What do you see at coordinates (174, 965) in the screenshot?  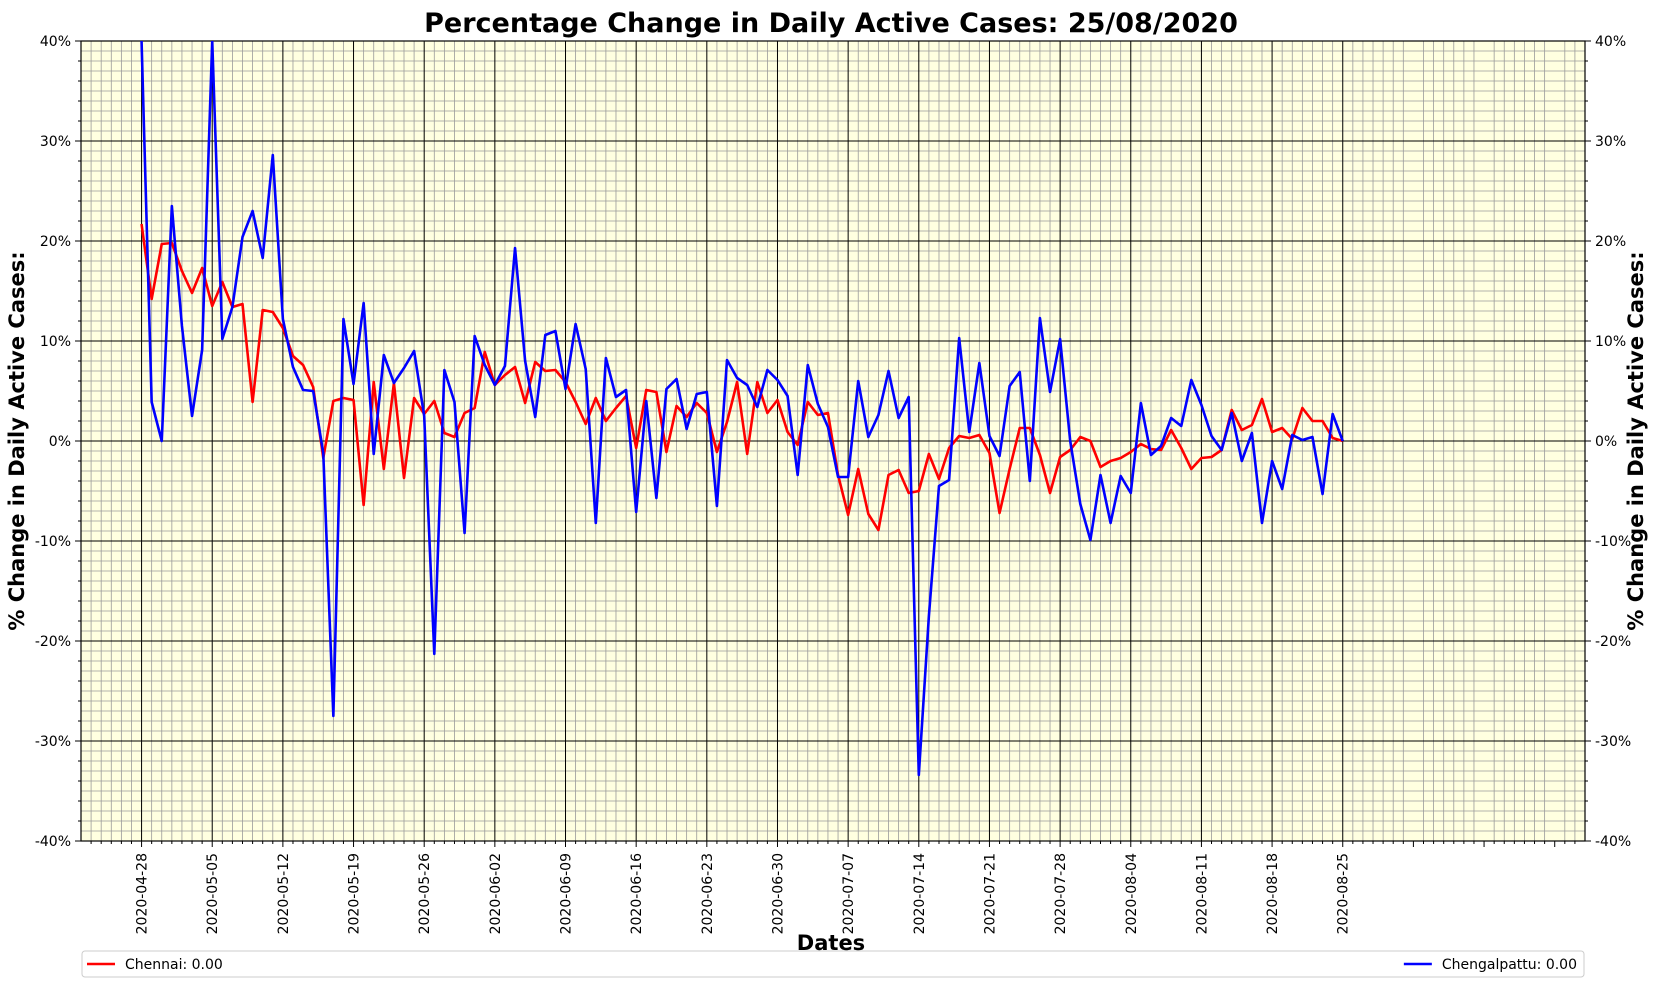 I see `legend-label-0: Chennai: 0.00` at bounding box center [174, 965].